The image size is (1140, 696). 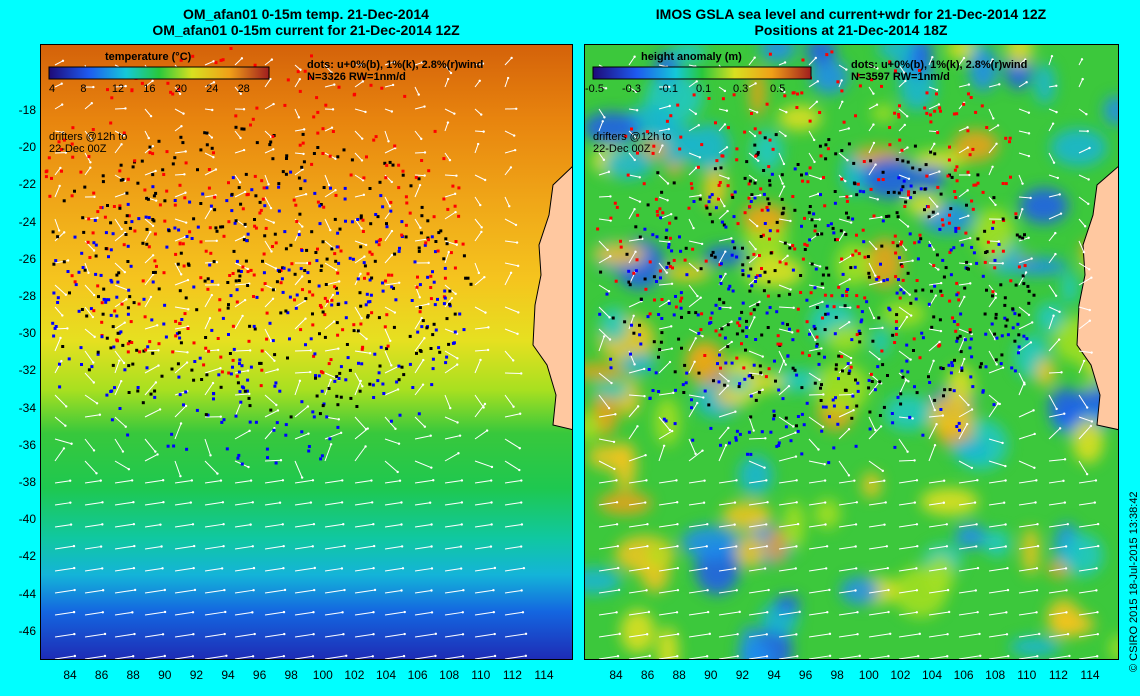 I want to click on longitude-tick: 90, so click(x=165, y=675).